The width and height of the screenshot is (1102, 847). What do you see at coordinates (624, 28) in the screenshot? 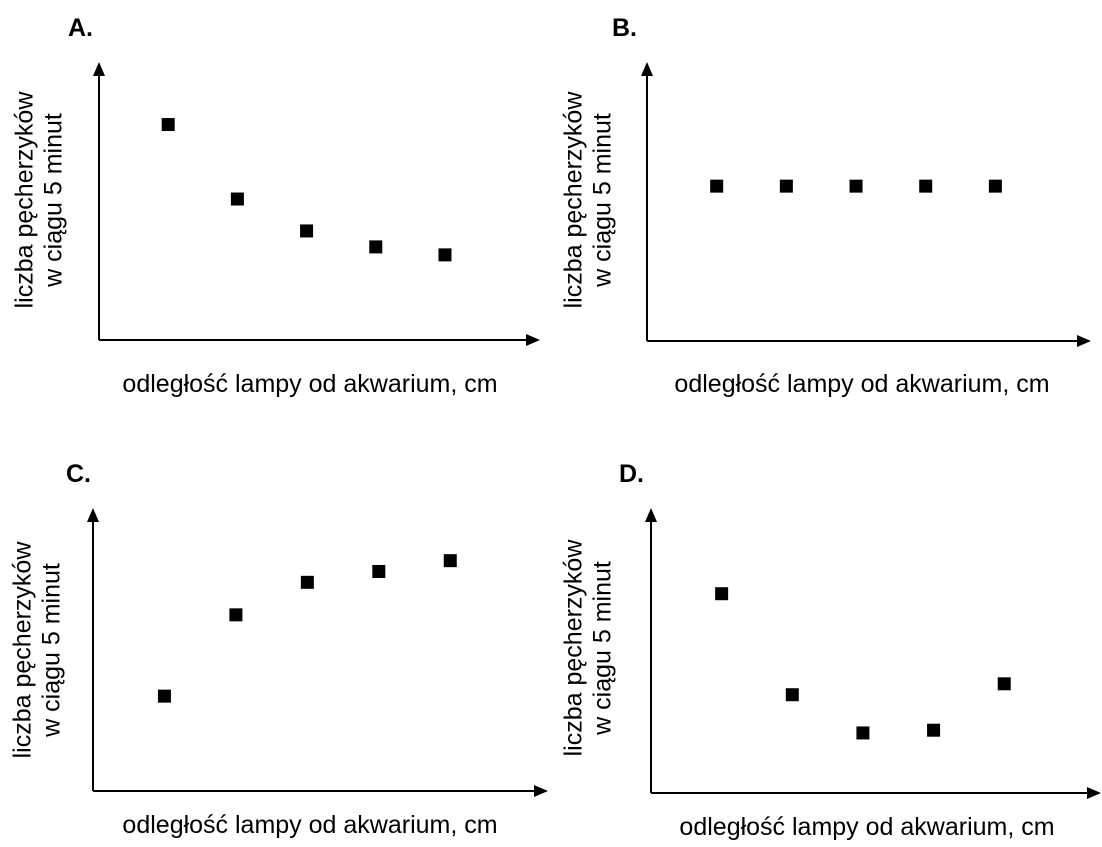
I see `panel-label: B.` at bounding box center [624, 28].